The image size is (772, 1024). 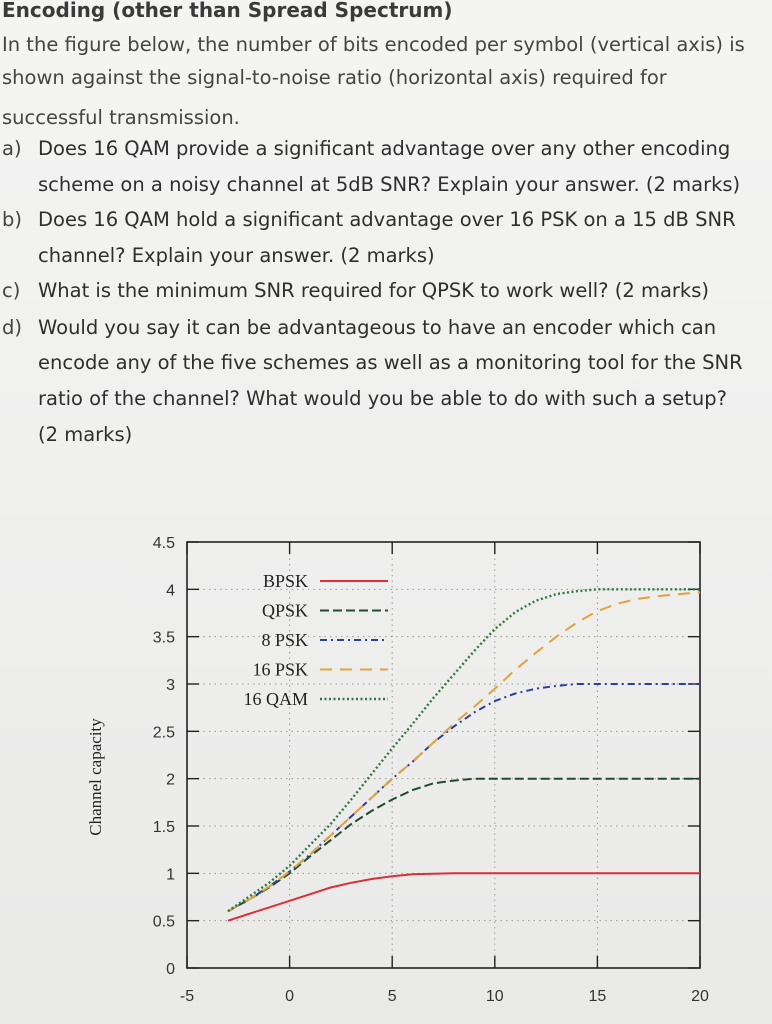 I want to click on y-tick-label: 1.5, so click(x=164, y=827).